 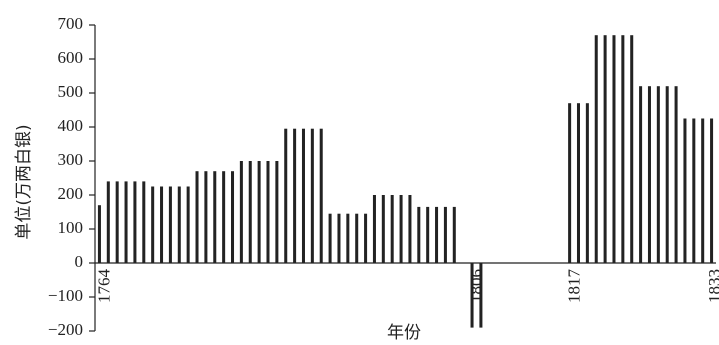 What do you see at coordinates (71, 125) in the screenshot?
I see `y-tick-label: 400` at bounding box center [71, 125].